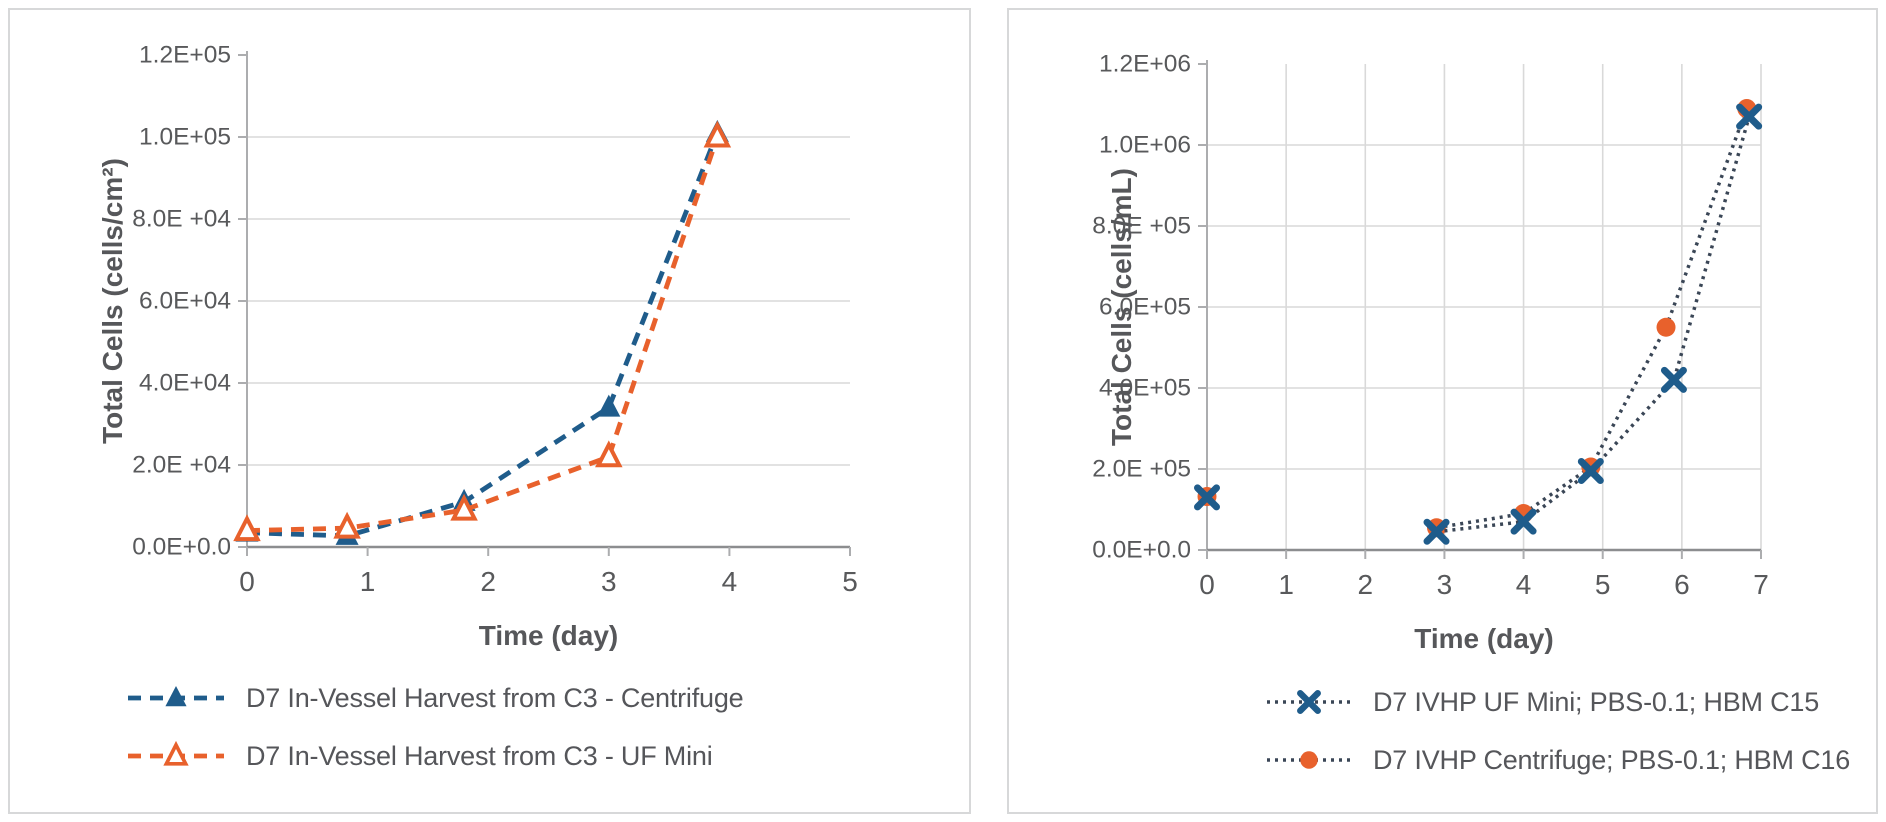 Image resolution: width=1886 pixels, height=822 pixels. I want to click on legend-marker-ivhp-centrifuge-icon, so click(1309, 760).